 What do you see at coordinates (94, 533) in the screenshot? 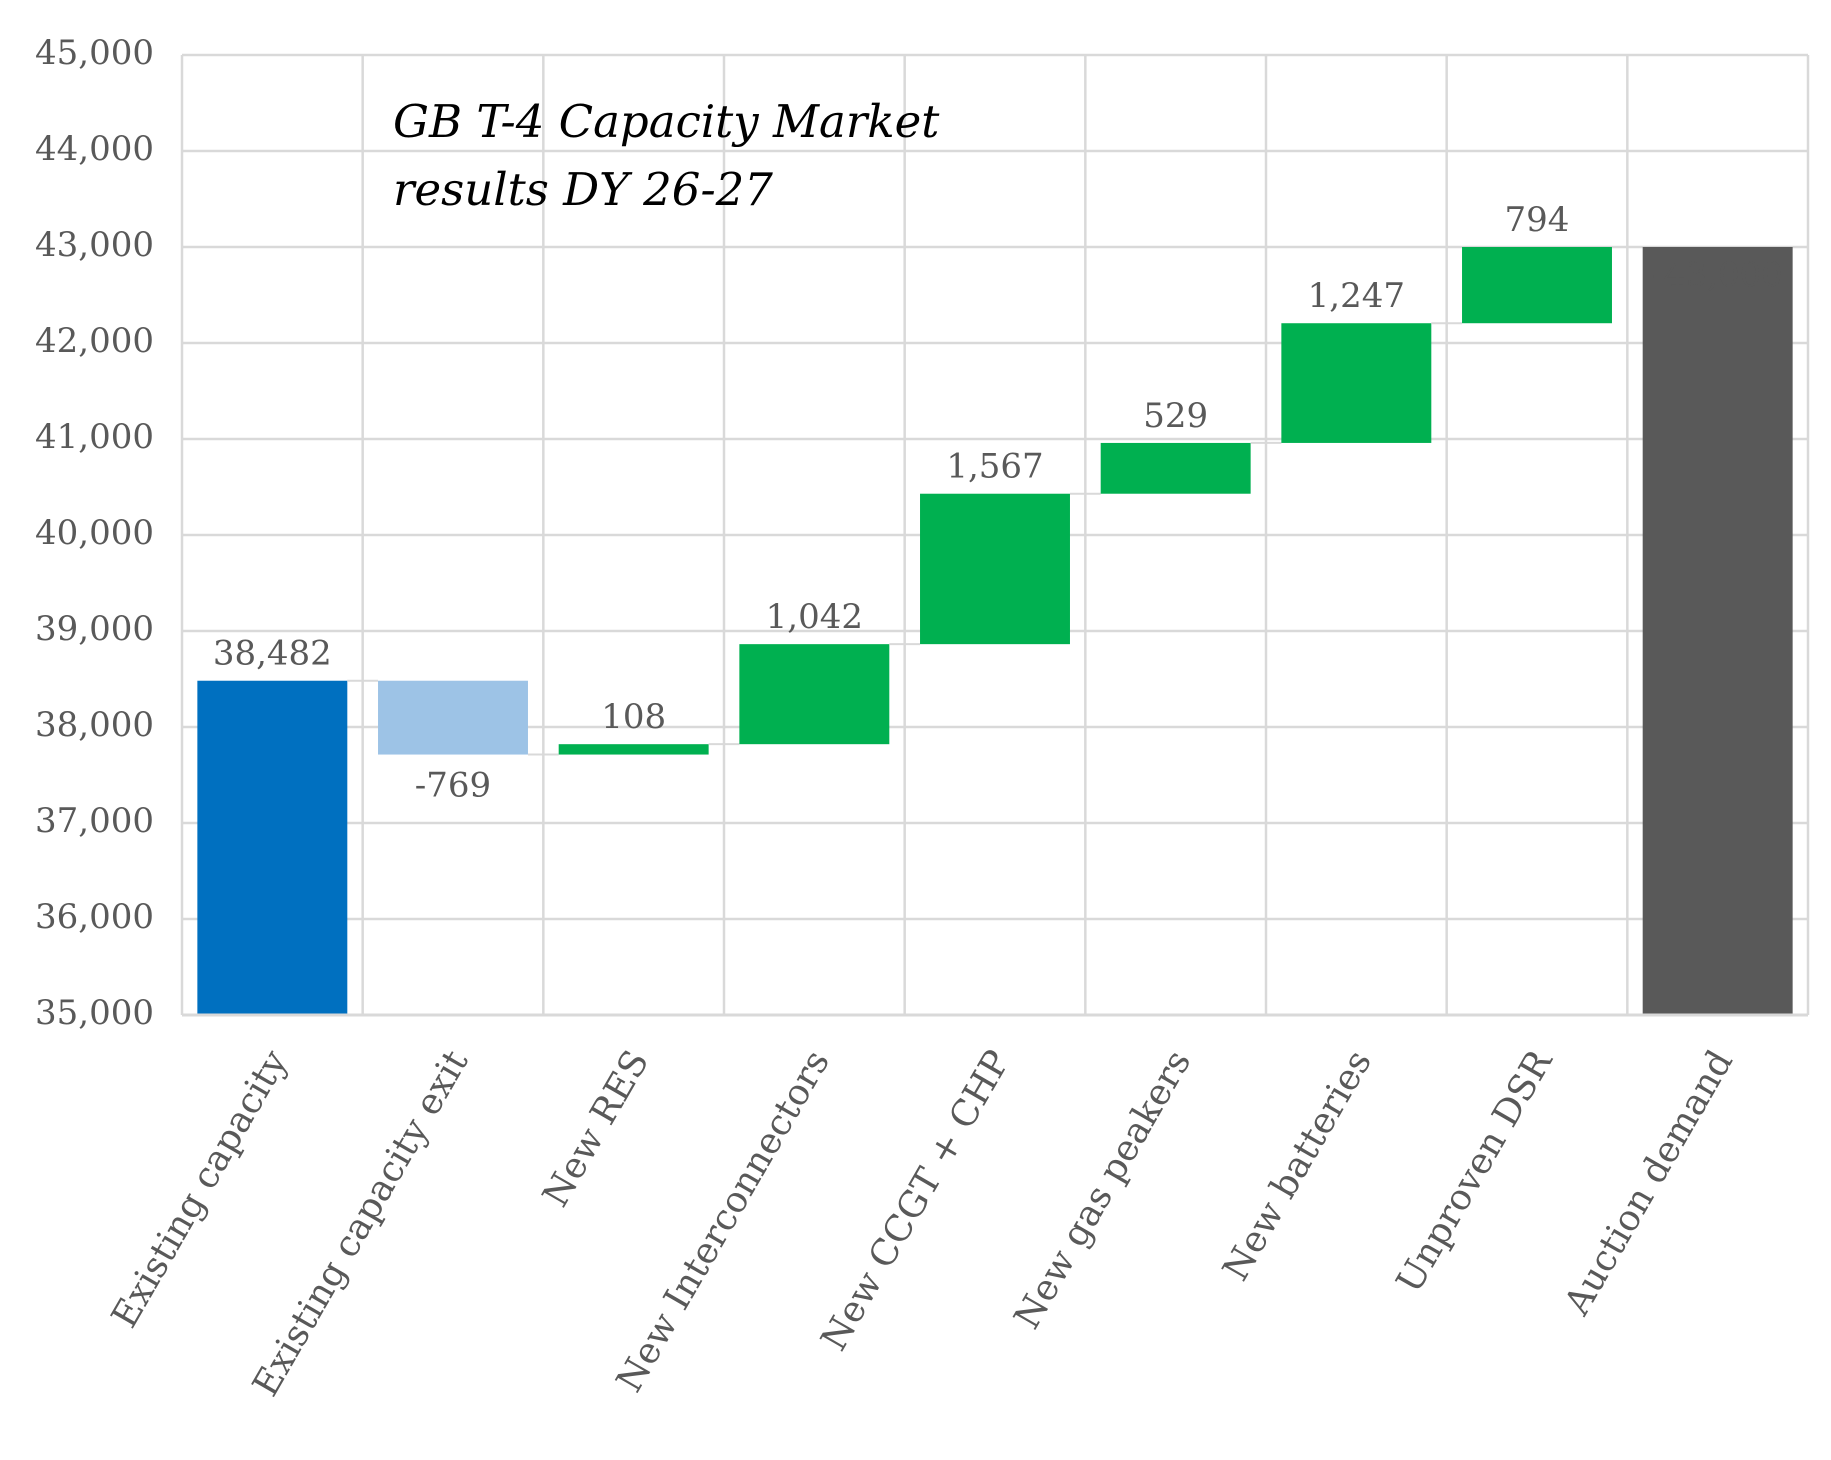
I see `y-tick-label: 40,000` at bounding box center [94, 533].